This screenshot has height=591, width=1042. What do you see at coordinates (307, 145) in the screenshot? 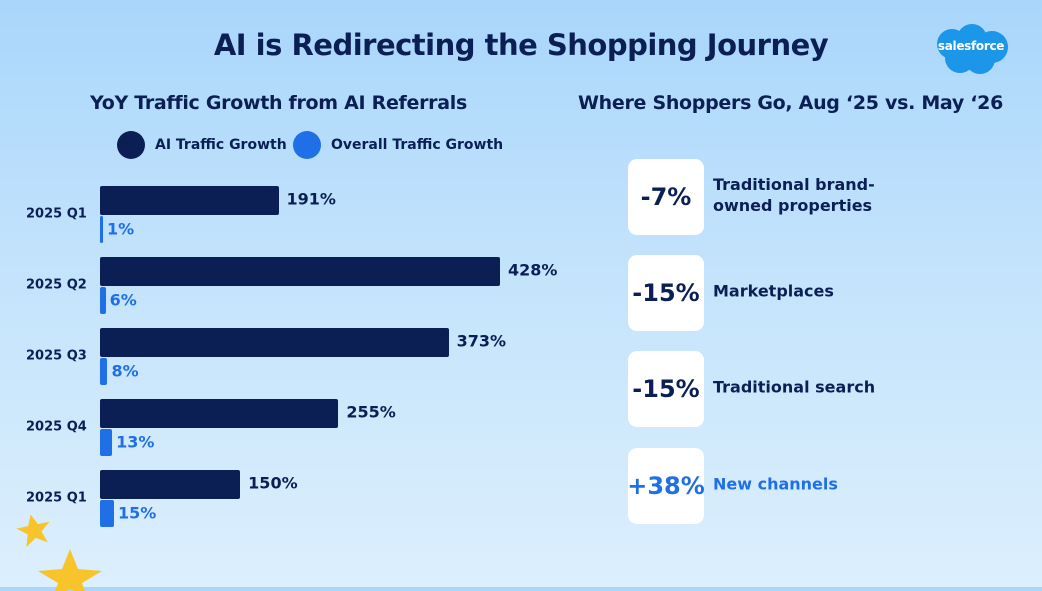
I see `legend-swatch-overall` at bounding box center [307, 145].